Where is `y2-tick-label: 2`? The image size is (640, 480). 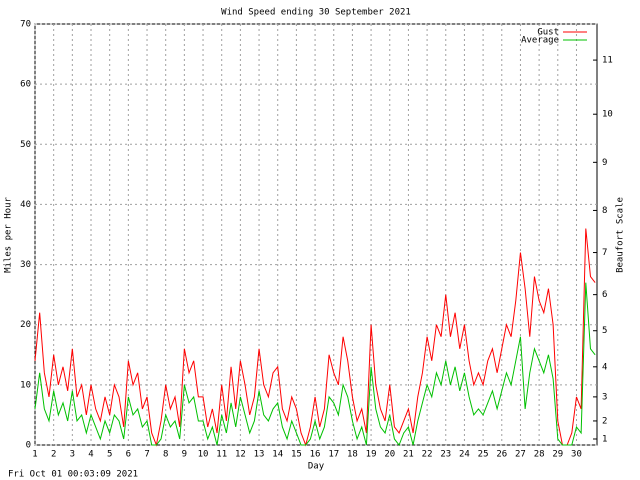
y2-tick-label: 2 is located at coordinates (604, 421).